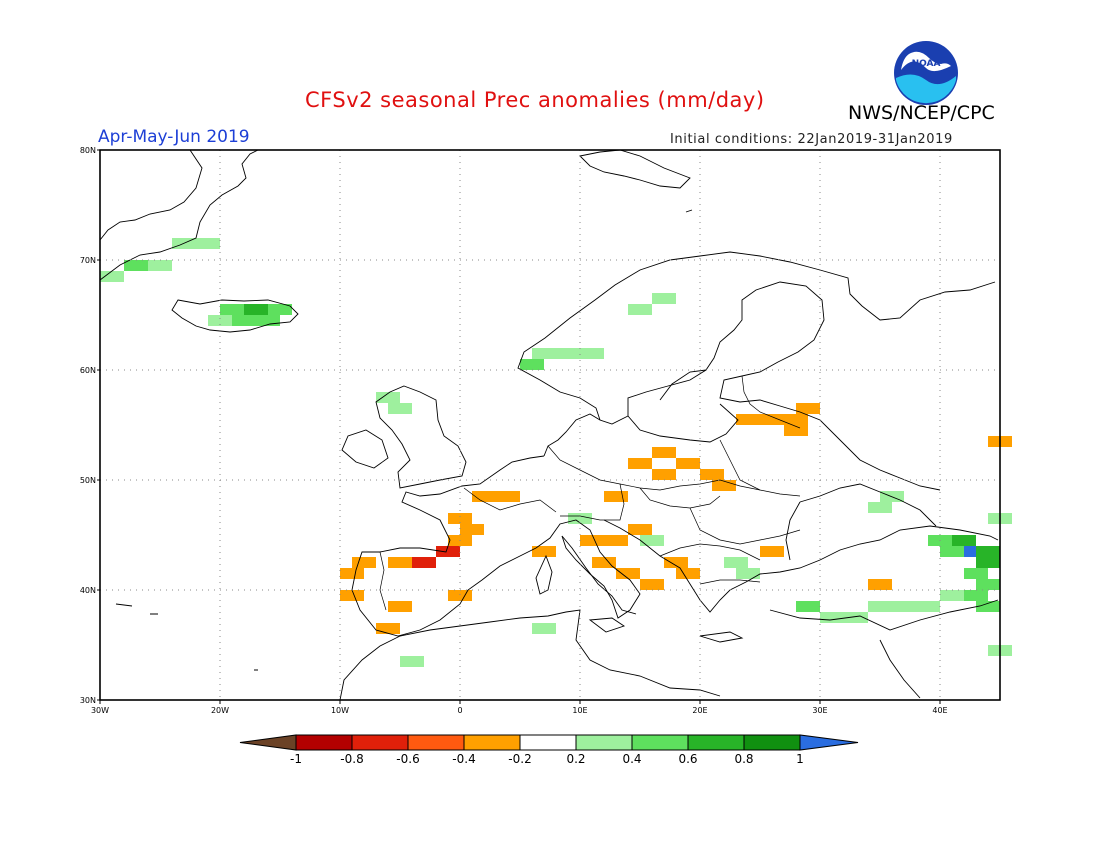 This screenshot has width=1100, height=850. I want to click on colorbar, so click(549, 742).